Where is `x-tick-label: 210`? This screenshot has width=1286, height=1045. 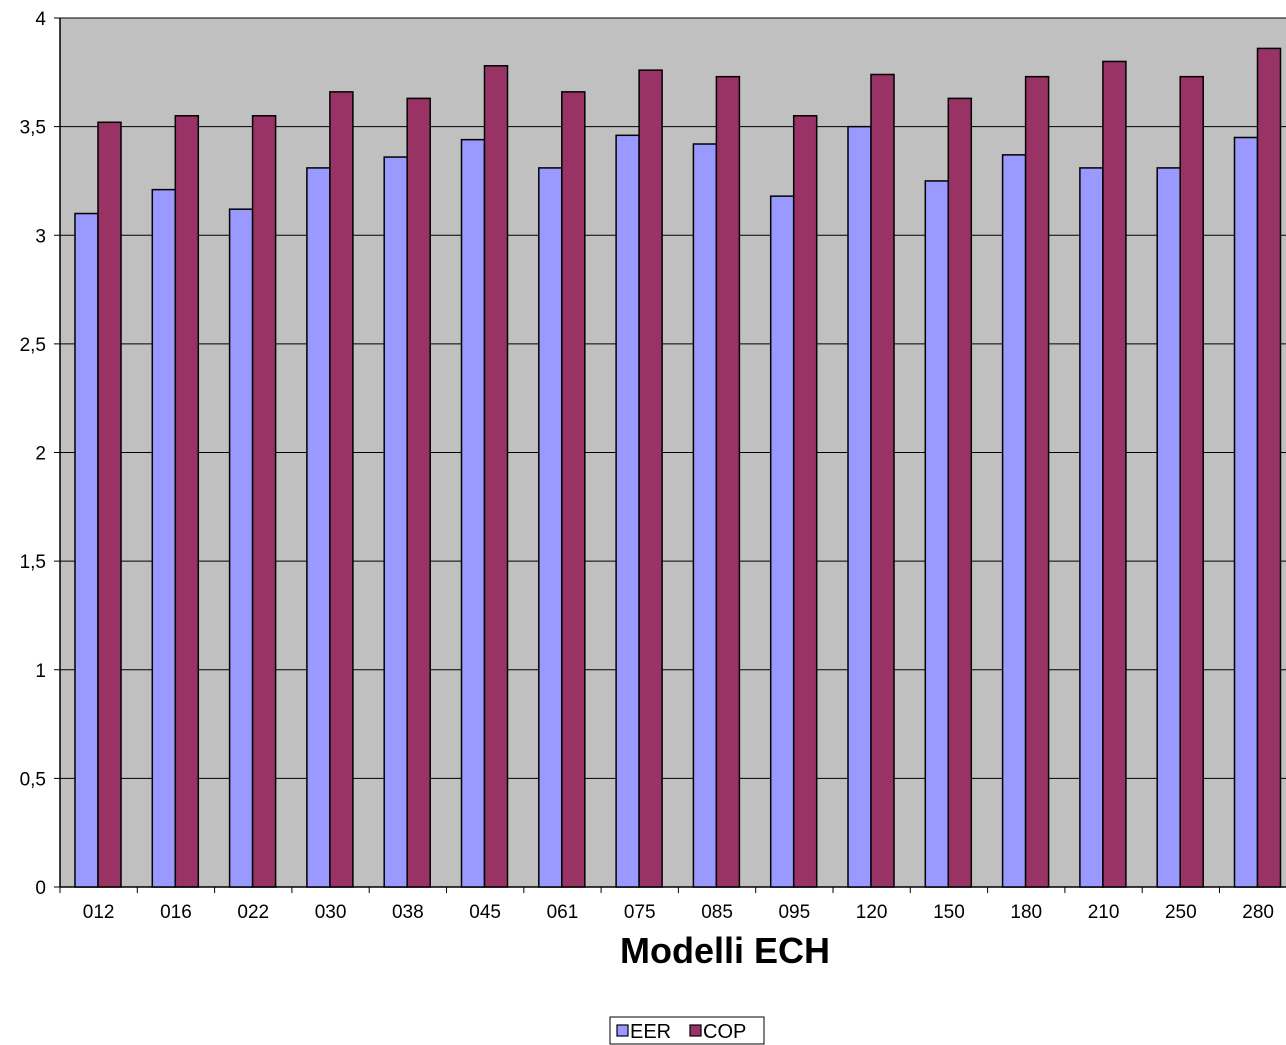
x-tick-label: 210 is located at coordinates (1104, 912).